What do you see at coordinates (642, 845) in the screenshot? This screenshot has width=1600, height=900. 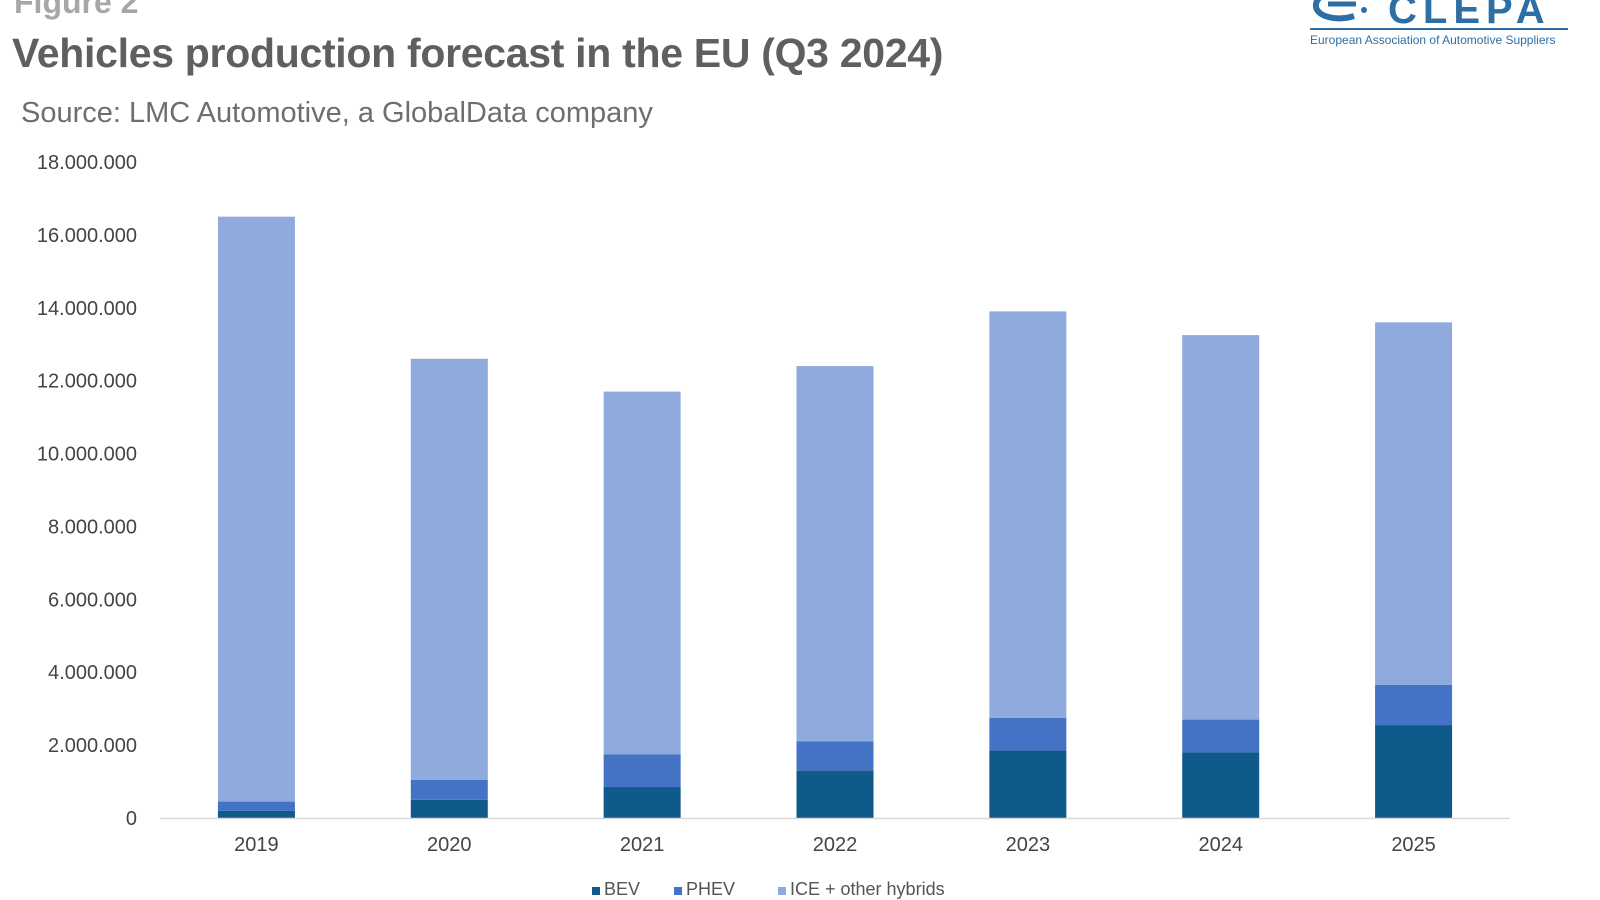 I see `x-tick-label: 2021` at bounding box center [642, 845].